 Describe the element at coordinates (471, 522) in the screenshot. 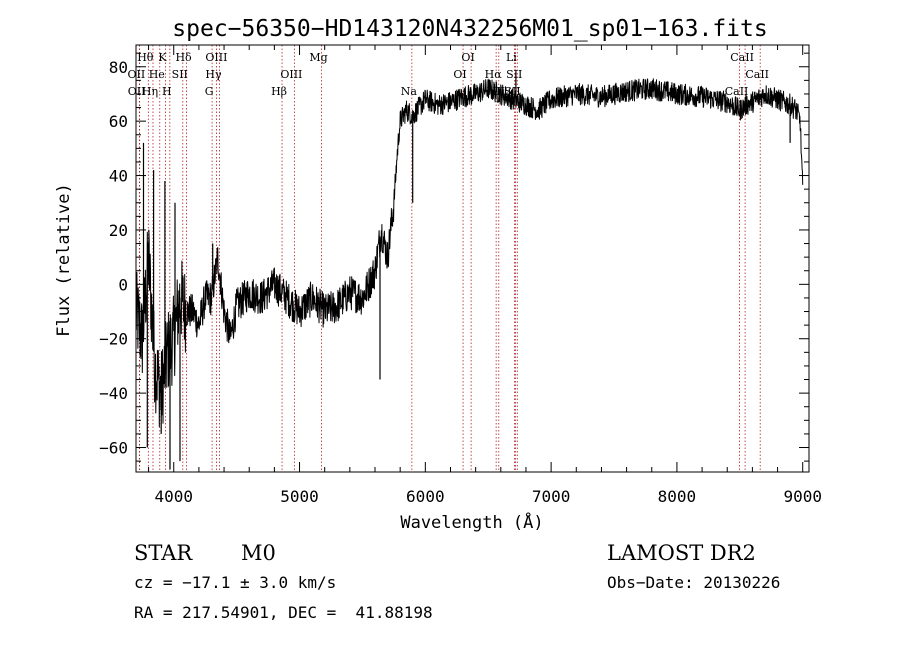

I see `x-axis-label: Wavelength (Å)` at that location.